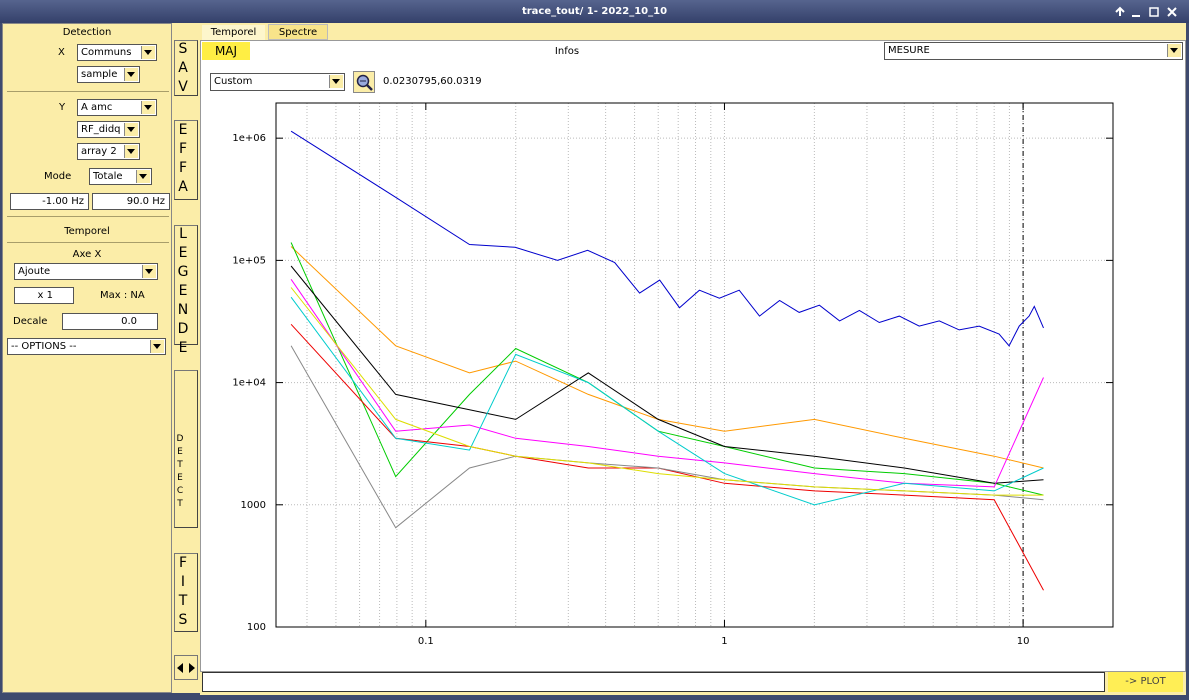 The image size is (1189, 700). What do you see at coordinates (426, 641) in the screenshot?
I see `x-tick-label: 0.1` at bounding box center [426, 641].